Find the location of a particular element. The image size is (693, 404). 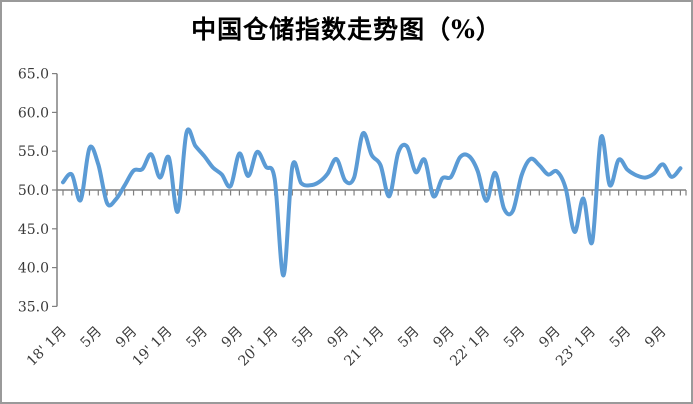

y-axis-tick-label: 45.0 is located at coordinates (33, 230).